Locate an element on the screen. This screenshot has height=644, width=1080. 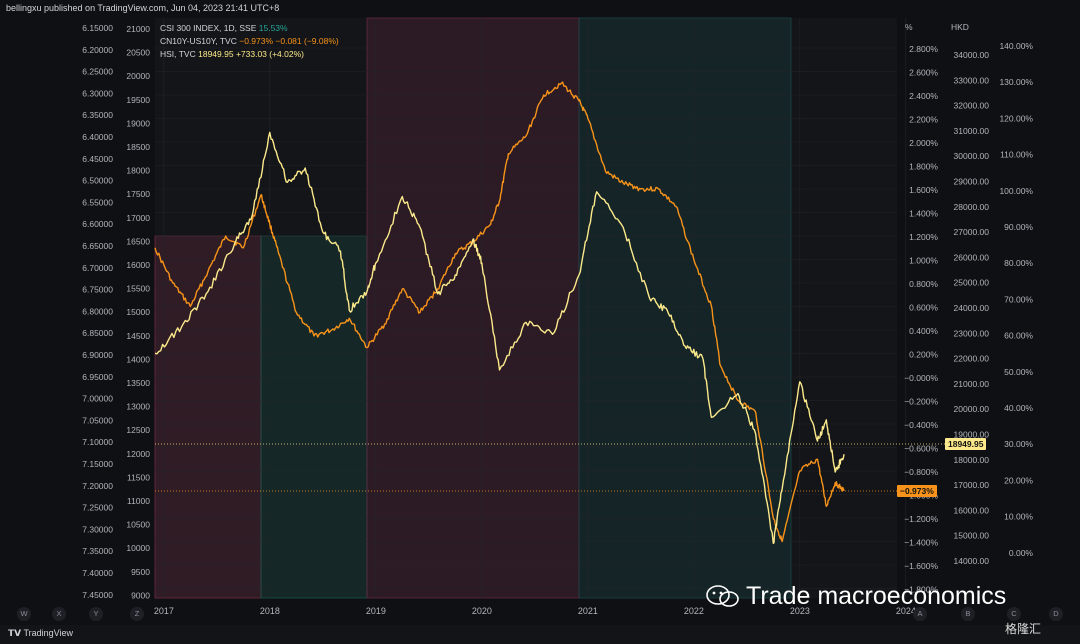
csi-tick-label: 11000 is located at coordinates (138, 501).